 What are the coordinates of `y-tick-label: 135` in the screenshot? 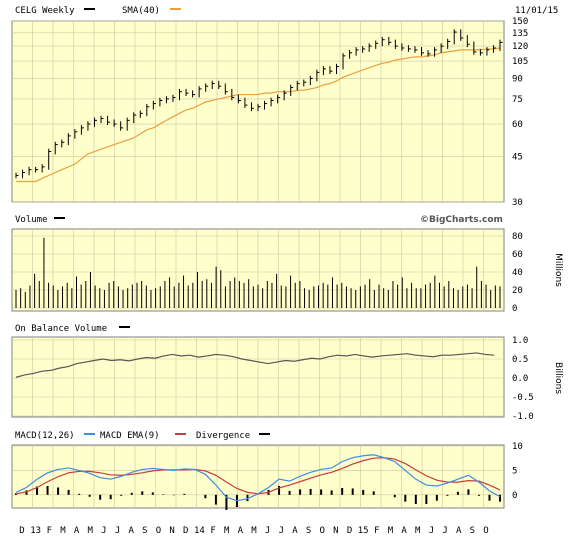 It's located at (520, 34).